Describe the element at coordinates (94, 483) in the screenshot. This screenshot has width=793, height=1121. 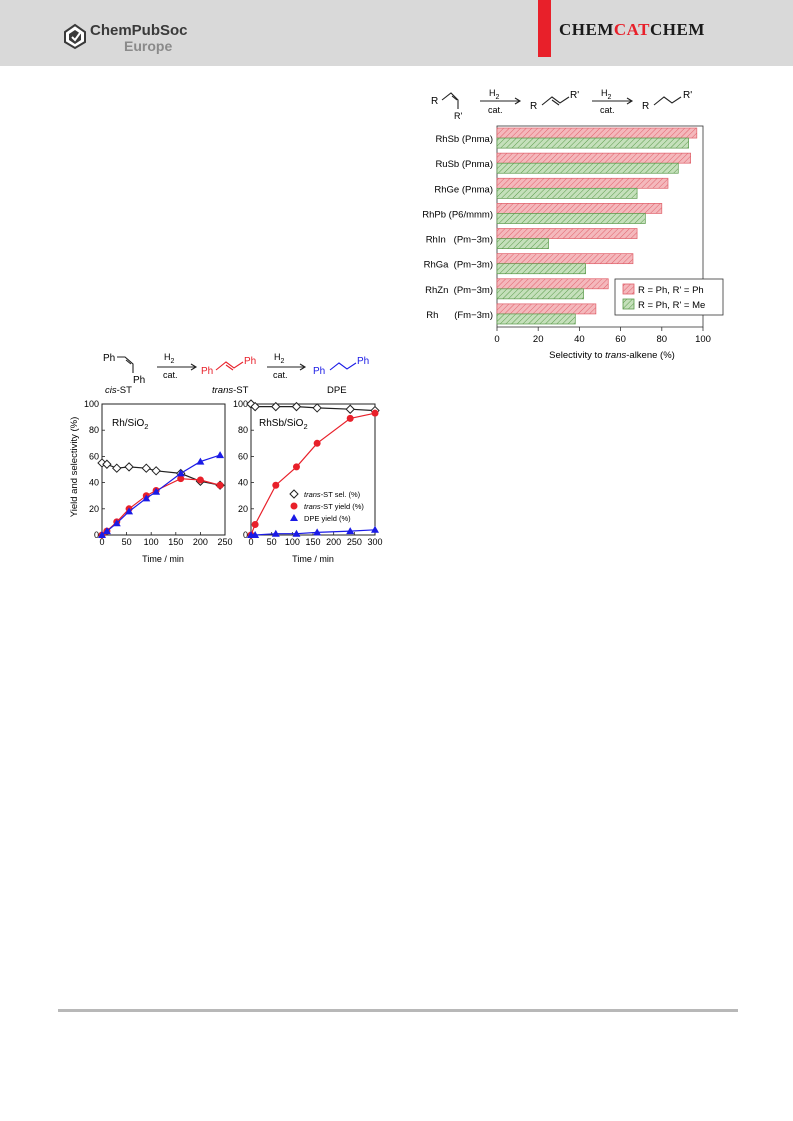
I see `rh-ytick-label-2: 40` at that location.